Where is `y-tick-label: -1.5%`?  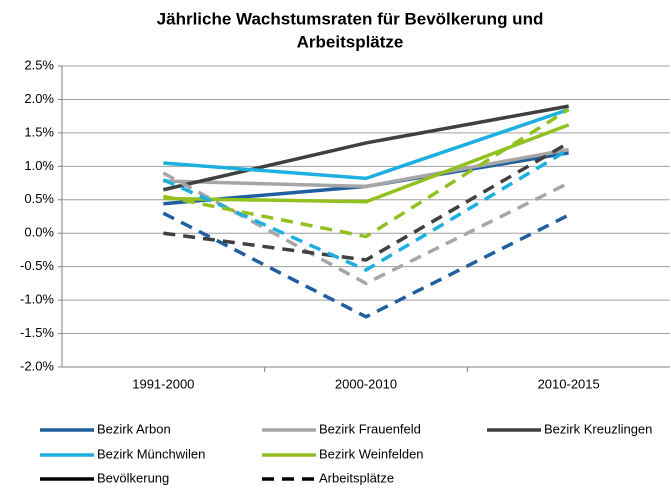 y-tick-label: -1.5% is located at coordinates (37, 332).